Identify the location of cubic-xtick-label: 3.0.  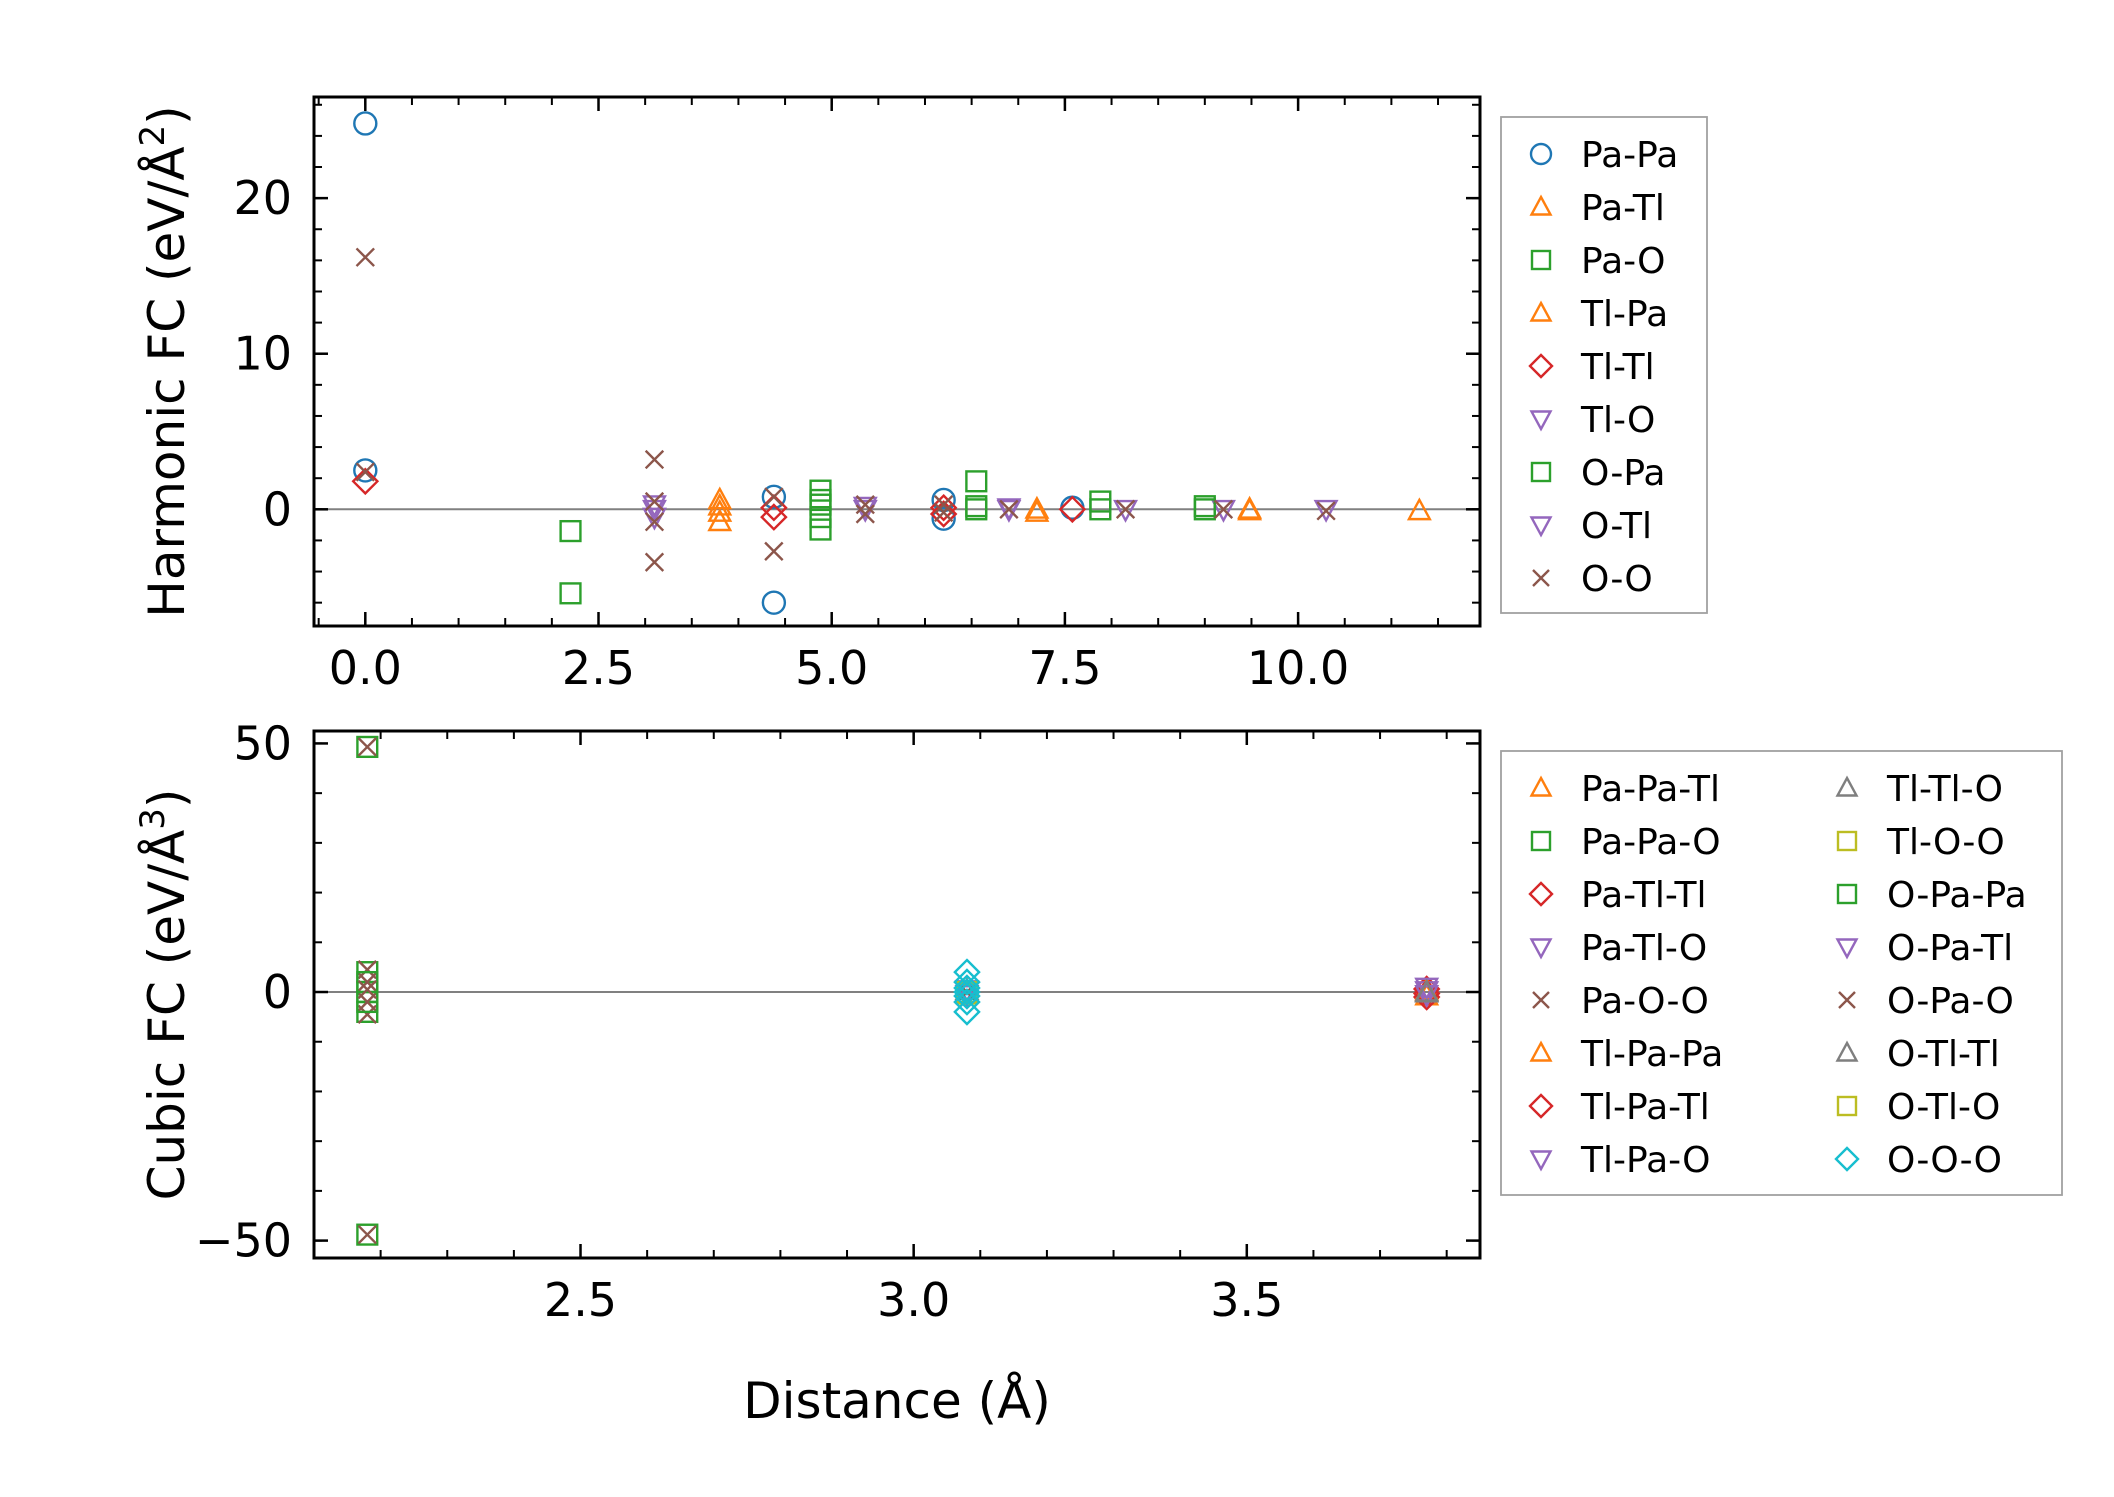
(913, 1300).